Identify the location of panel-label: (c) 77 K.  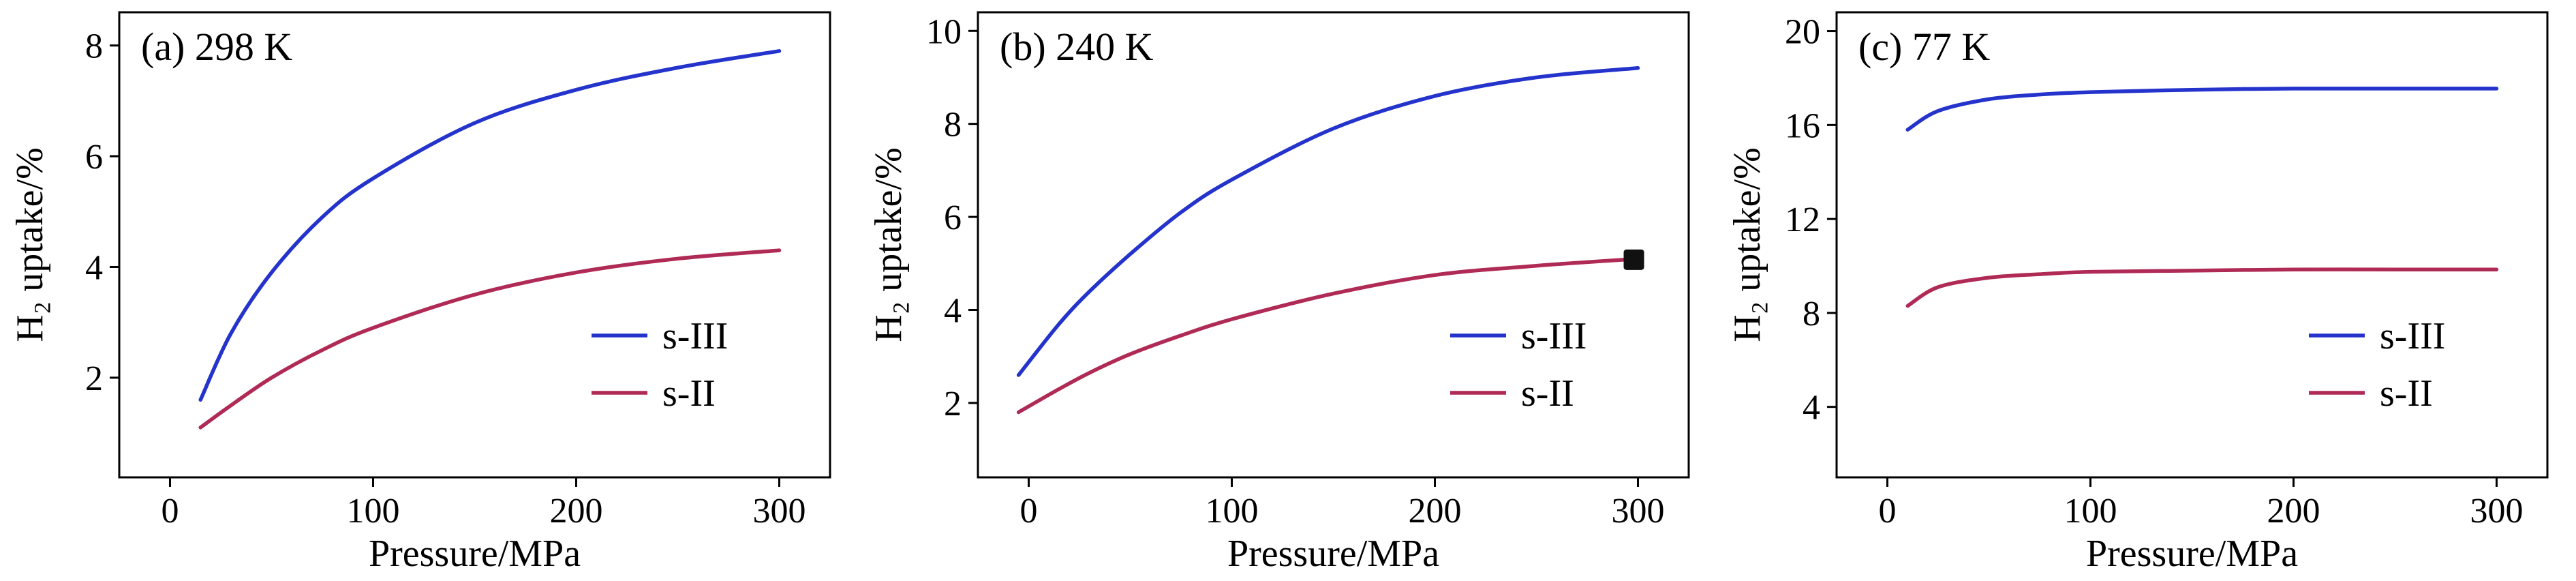
(1924, 47).